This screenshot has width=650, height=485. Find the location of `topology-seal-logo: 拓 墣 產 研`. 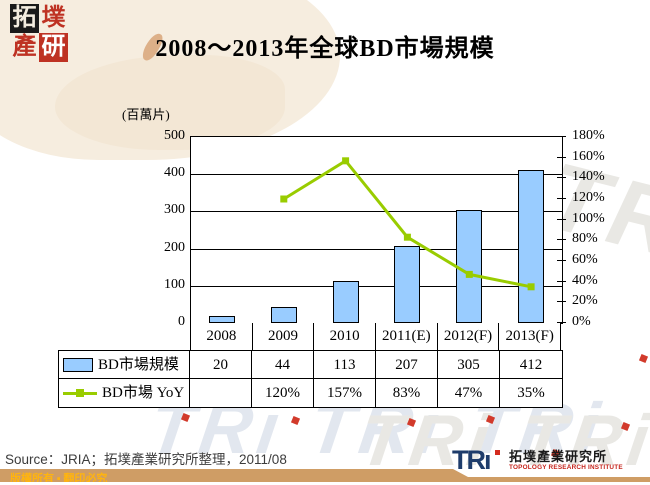

topology-seal-logo: 拓 墣 產 研 is located at coordinates (39, 33).